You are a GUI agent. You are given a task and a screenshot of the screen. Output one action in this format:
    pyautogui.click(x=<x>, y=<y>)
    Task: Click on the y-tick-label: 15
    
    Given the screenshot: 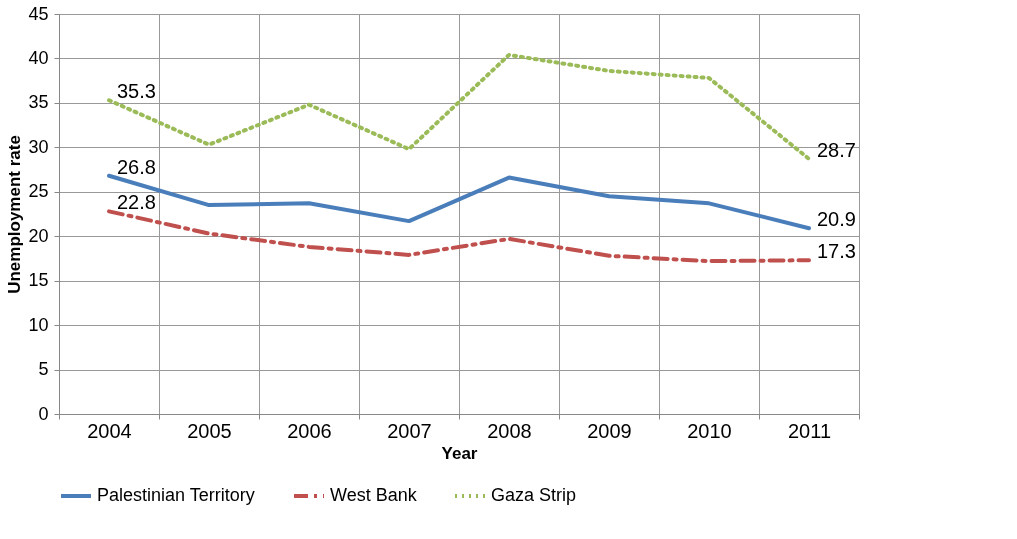 What is the action you would take?
    pyautogui.click(x=38, y=280)
    